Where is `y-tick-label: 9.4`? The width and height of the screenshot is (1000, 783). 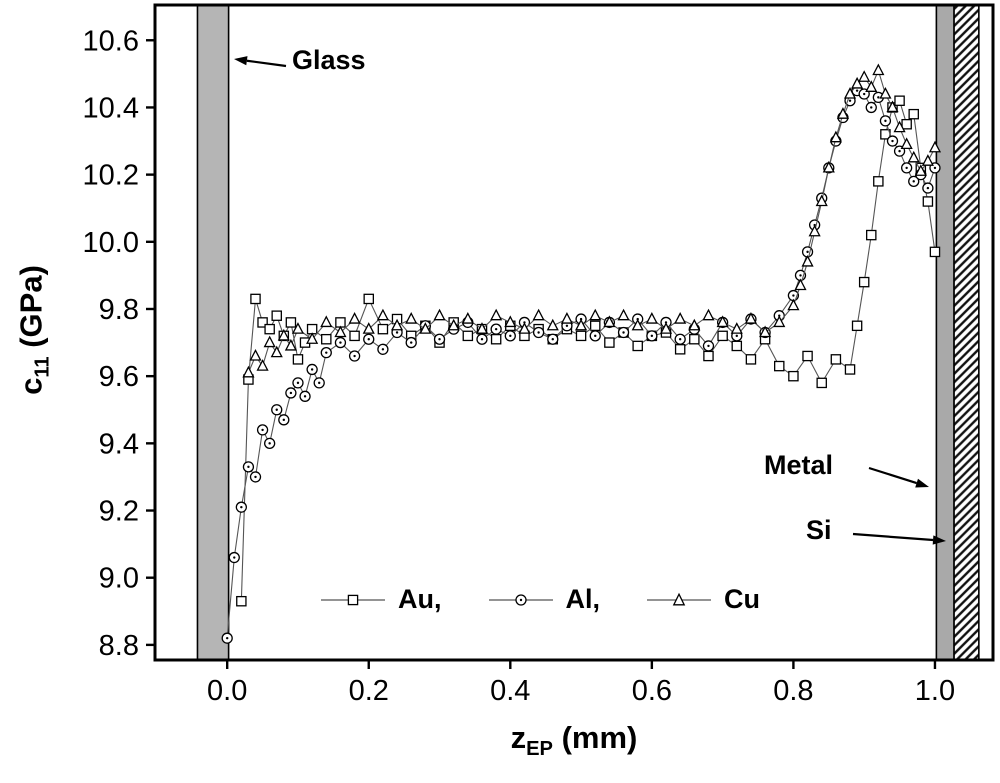 y-tick-label: 9.4 is located at coordinates (119, 444).